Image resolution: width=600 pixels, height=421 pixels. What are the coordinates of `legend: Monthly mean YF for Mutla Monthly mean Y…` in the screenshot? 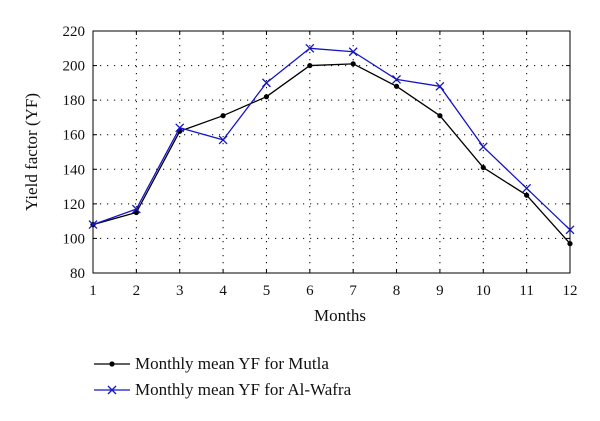 It's located at (223, 376).